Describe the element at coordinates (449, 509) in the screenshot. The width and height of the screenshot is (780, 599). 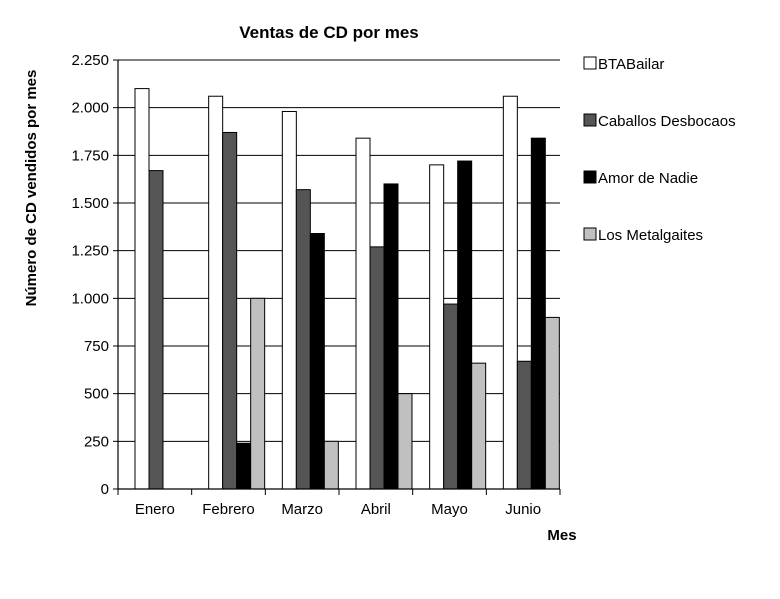
I see `x-tick-label: Mayo` at that location.